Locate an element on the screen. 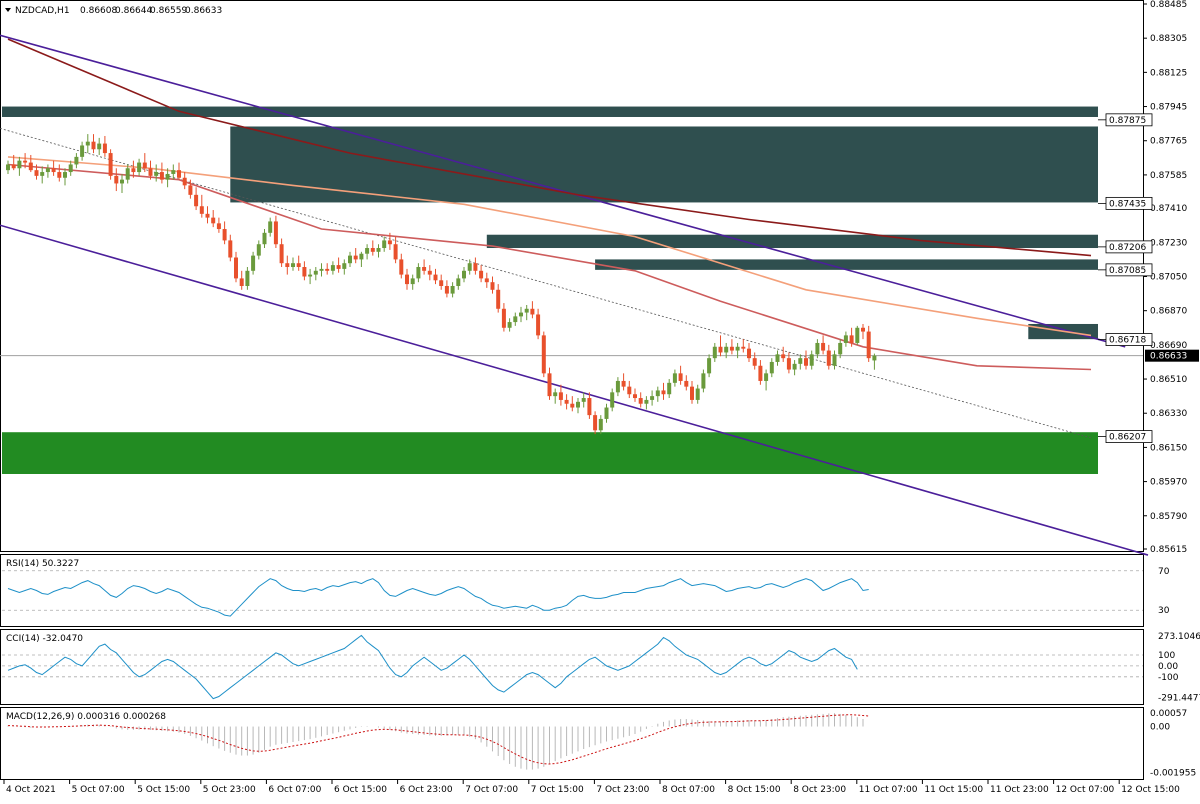  cci-tick-label: -291.4477 is located at coordinates (1179, 699).